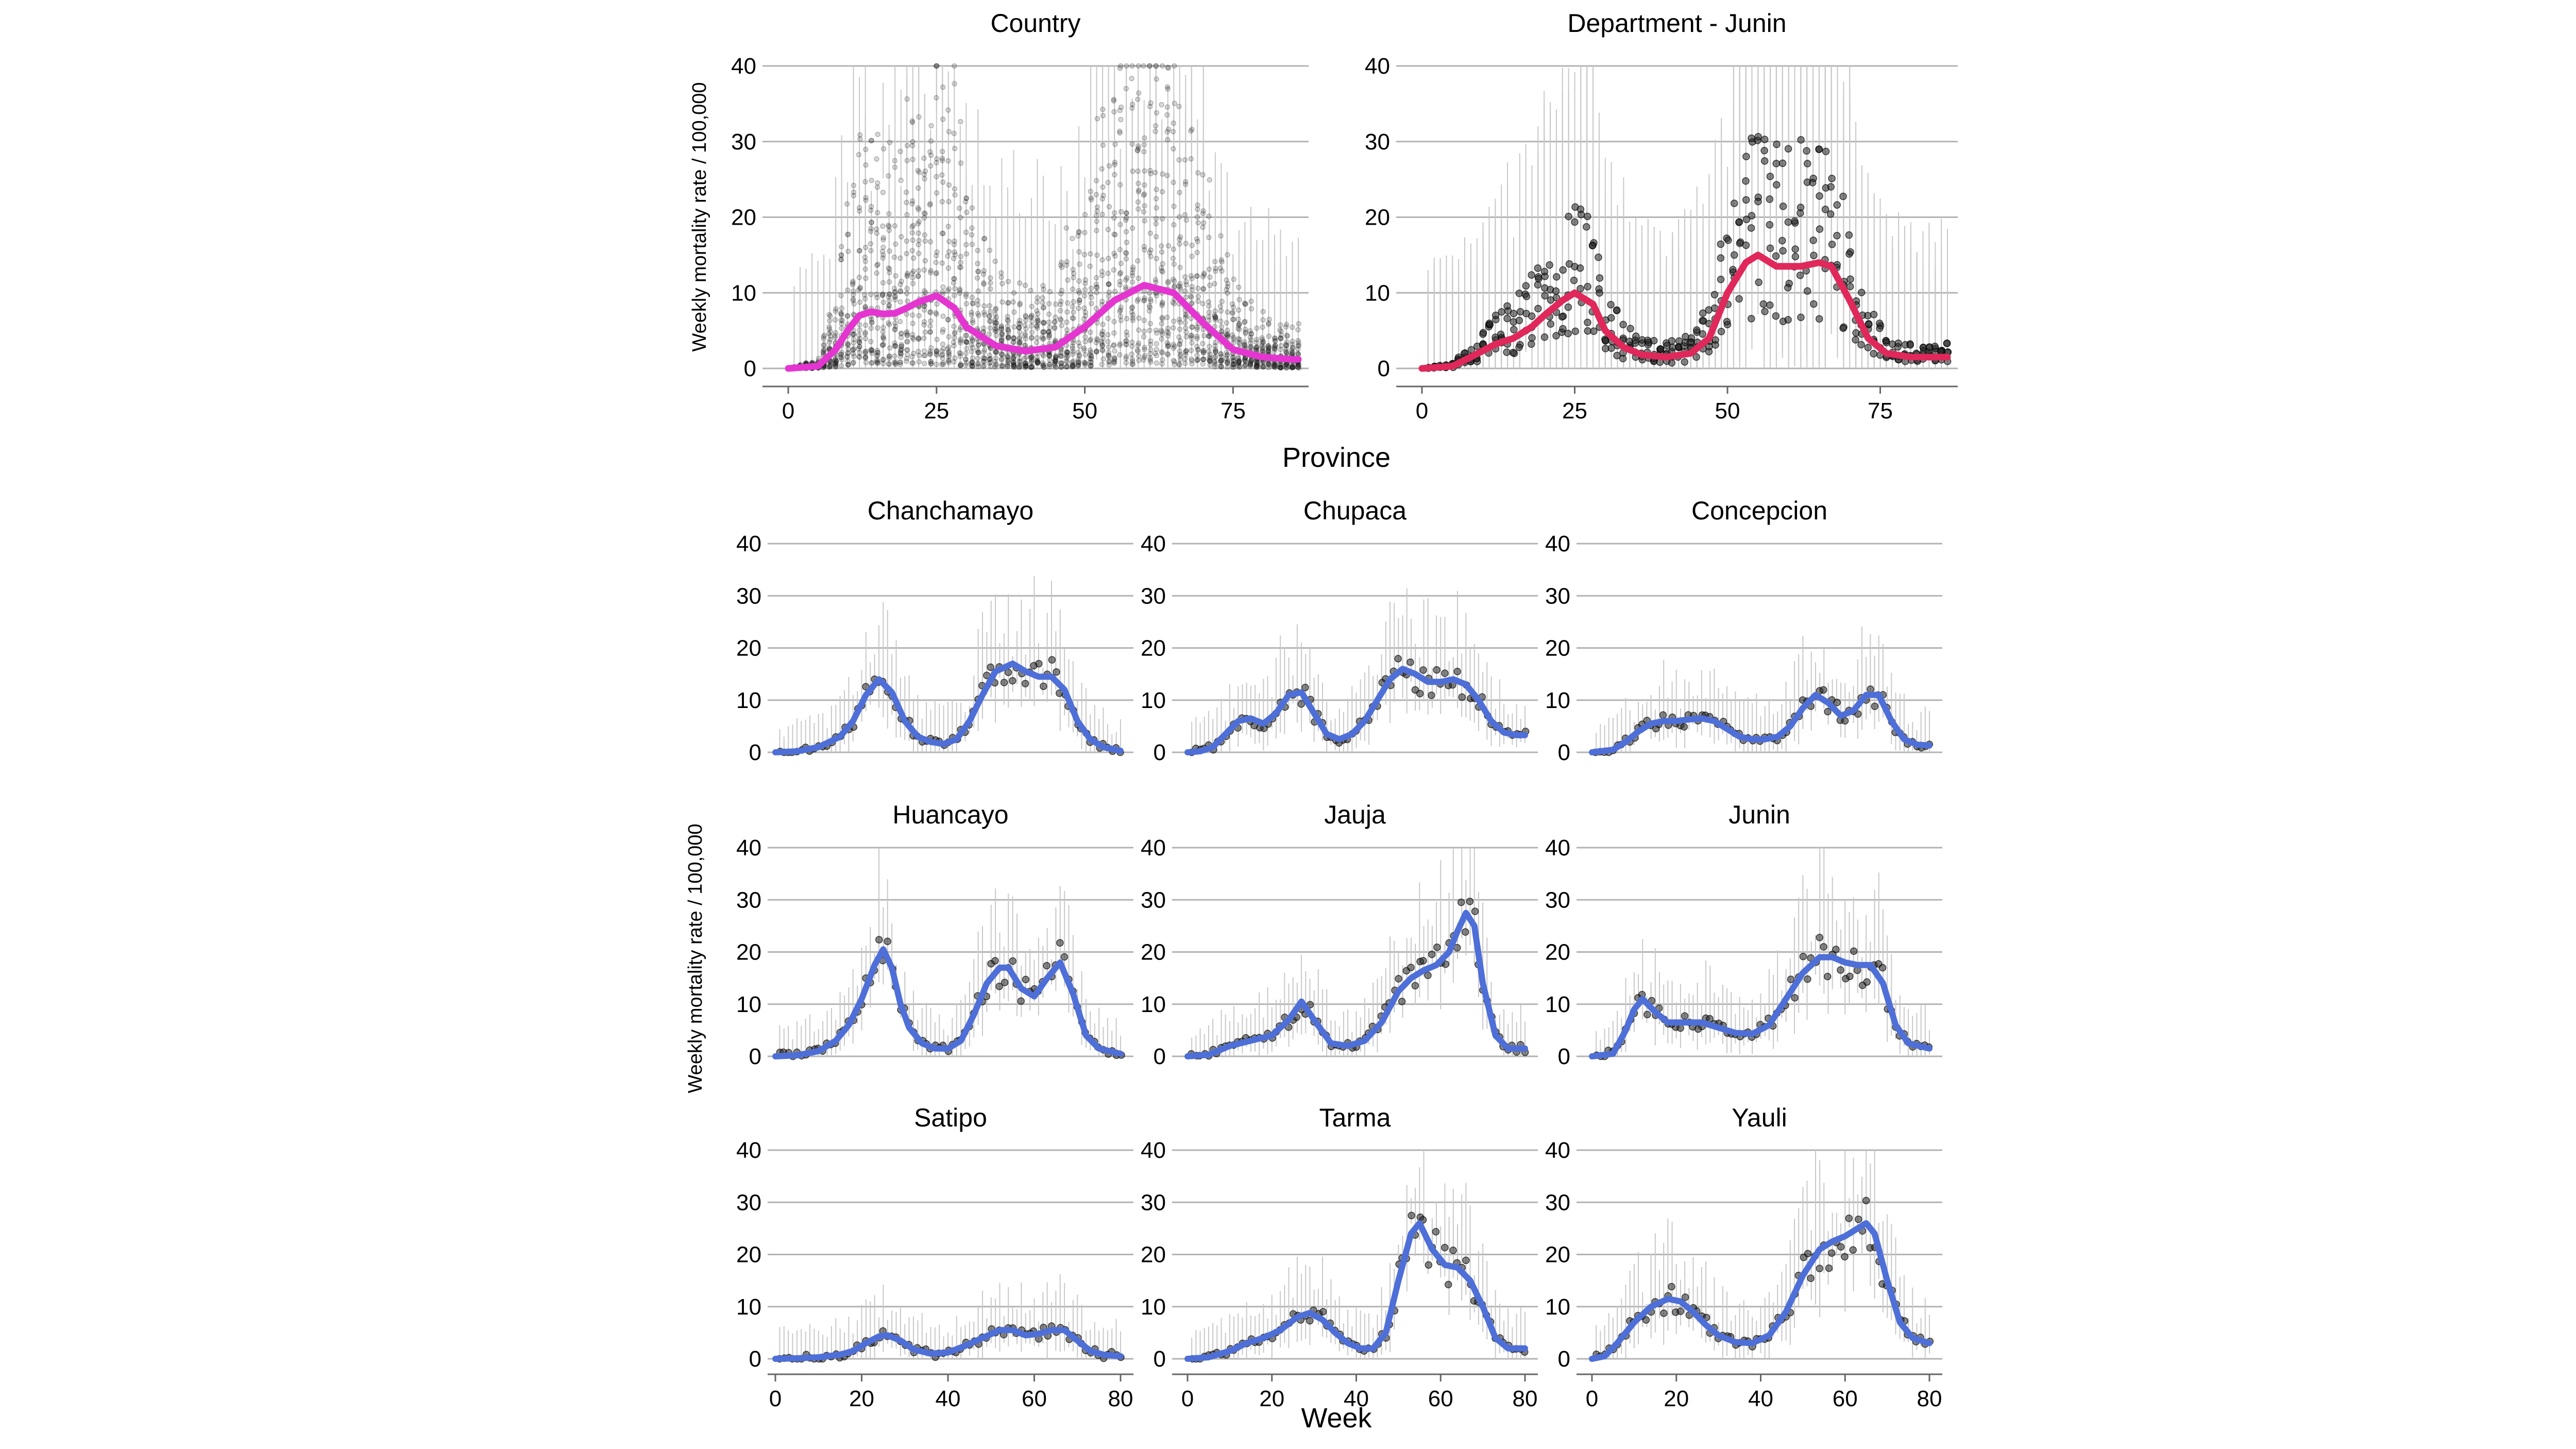  Describe the element at coordinates (695, 958) in the screenshot. I see `y-axis-label-bottom: Weekly mortality rate / 100,000` at that location.